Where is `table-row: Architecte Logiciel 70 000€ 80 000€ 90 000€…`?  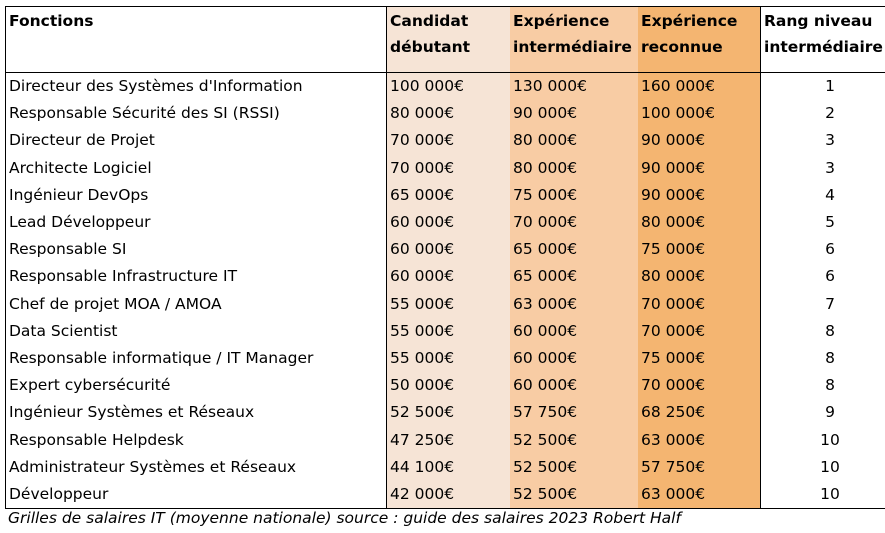 table-row: Architecte Logiciel 70 000€ 80 000€ 90 000€… is located at coordinates (445, 168).